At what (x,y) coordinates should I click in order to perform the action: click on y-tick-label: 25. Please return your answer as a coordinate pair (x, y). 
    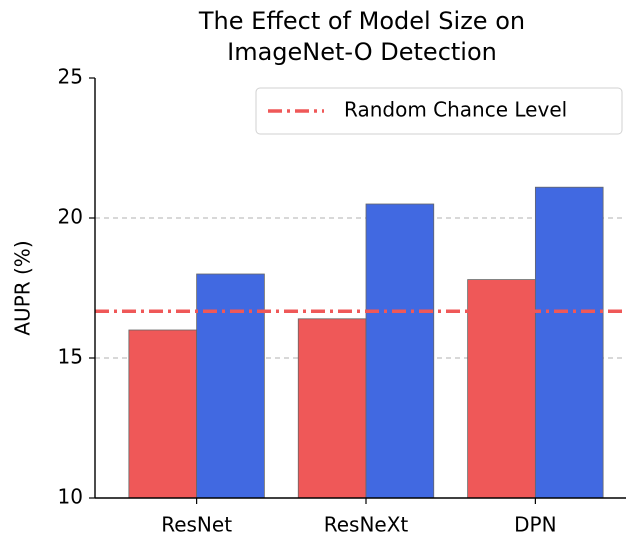
    Looking at the image, I should click on (70, 77).